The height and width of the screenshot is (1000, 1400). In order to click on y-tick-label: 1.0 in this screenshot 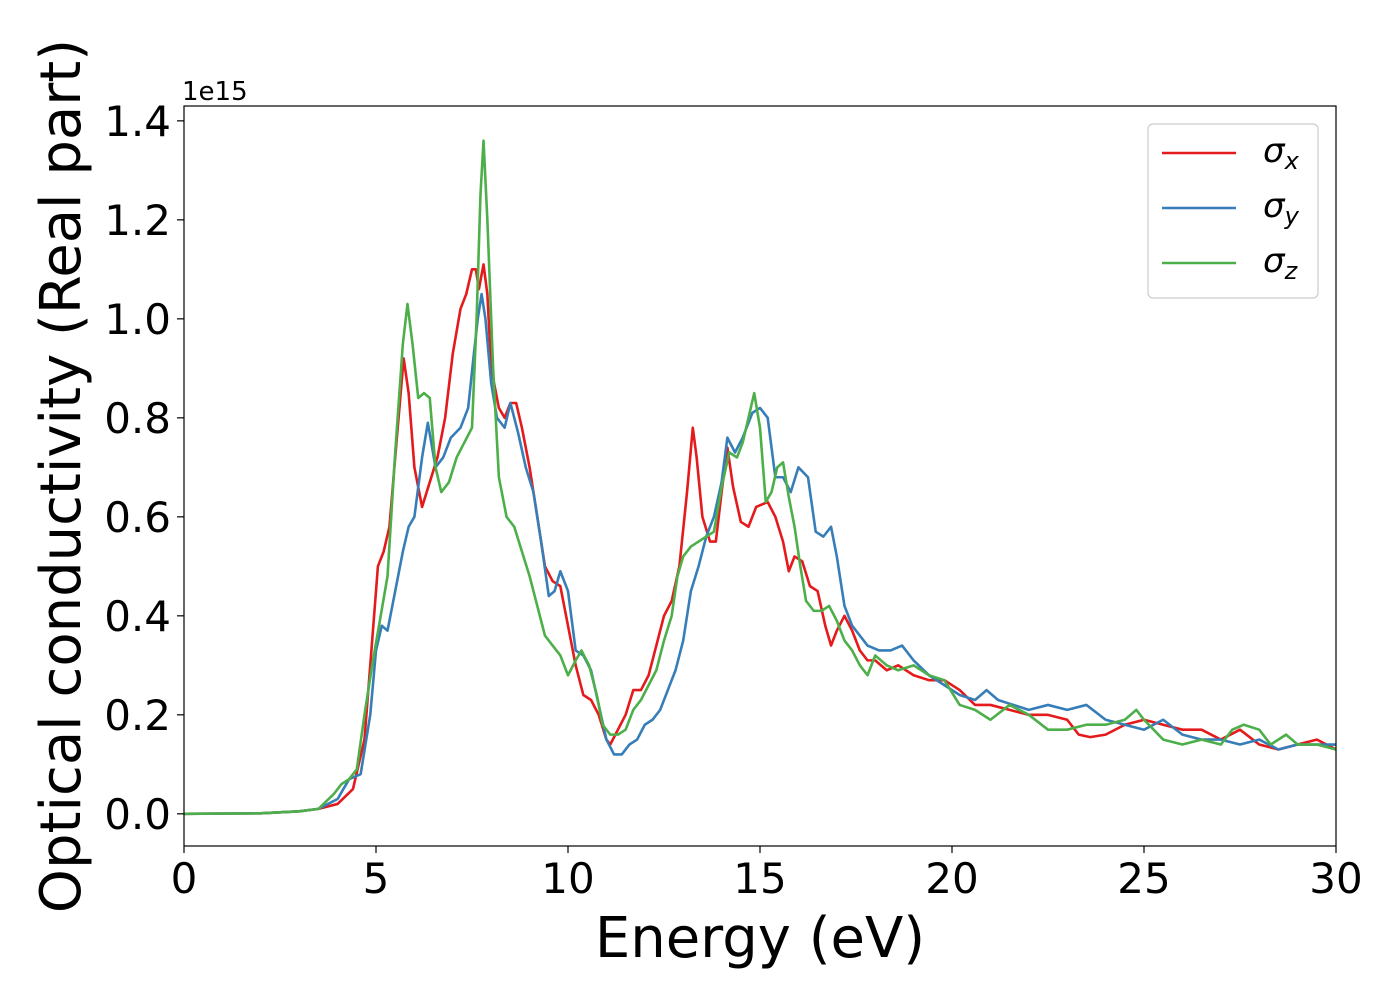, I will do `click(137, 319)`.